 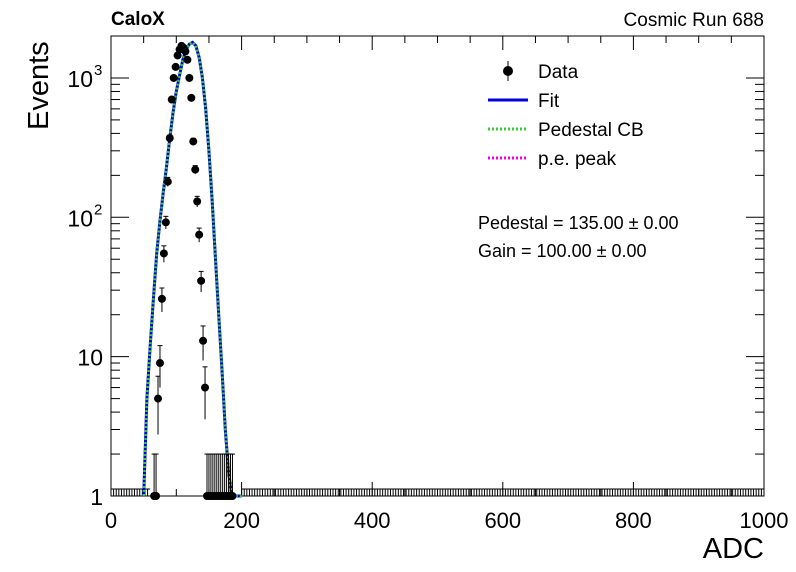 What do you see at coordinates (566, 115) in the screenshot?
I see `legend: Data Fit Pedestal CB p.e. peak` at bounding box center [566, 115].